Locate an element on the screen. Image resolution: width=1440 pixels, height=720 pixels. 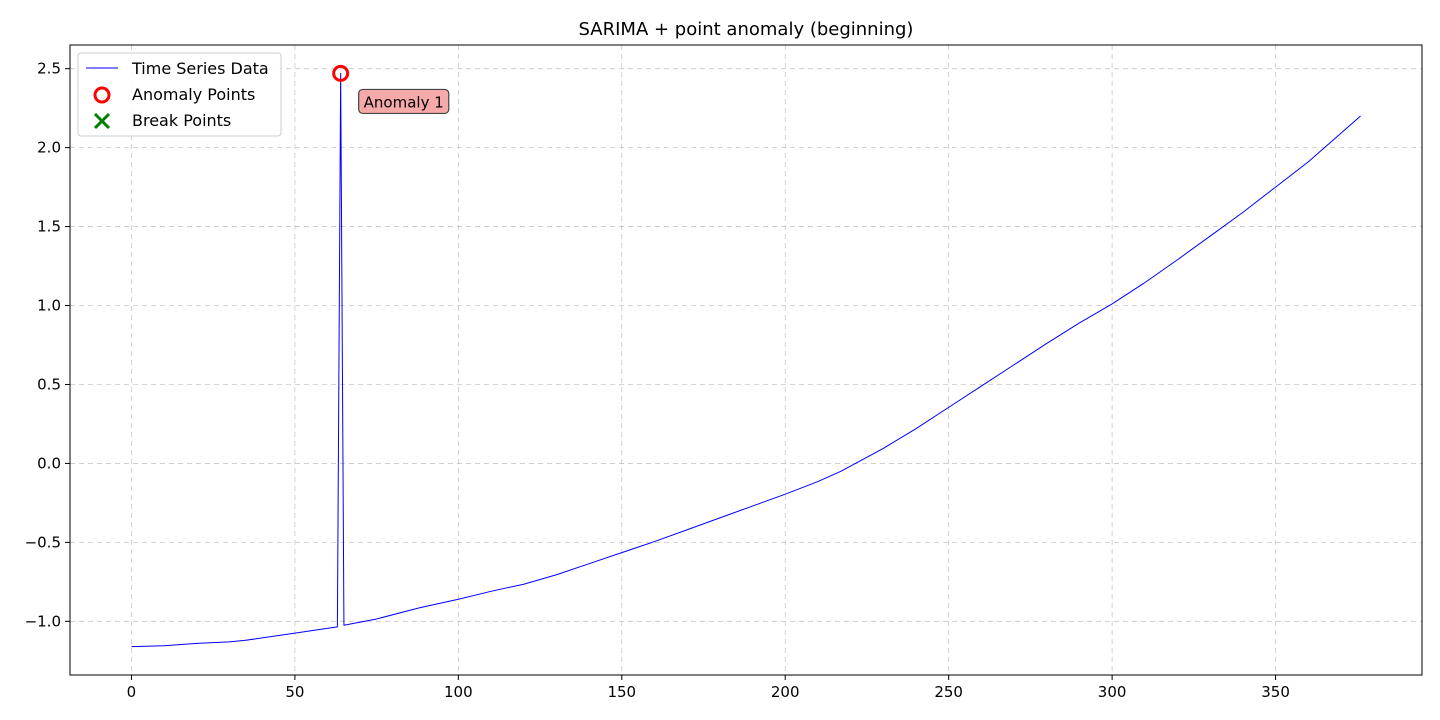
marker-layer is located at coordinates (341, 73).